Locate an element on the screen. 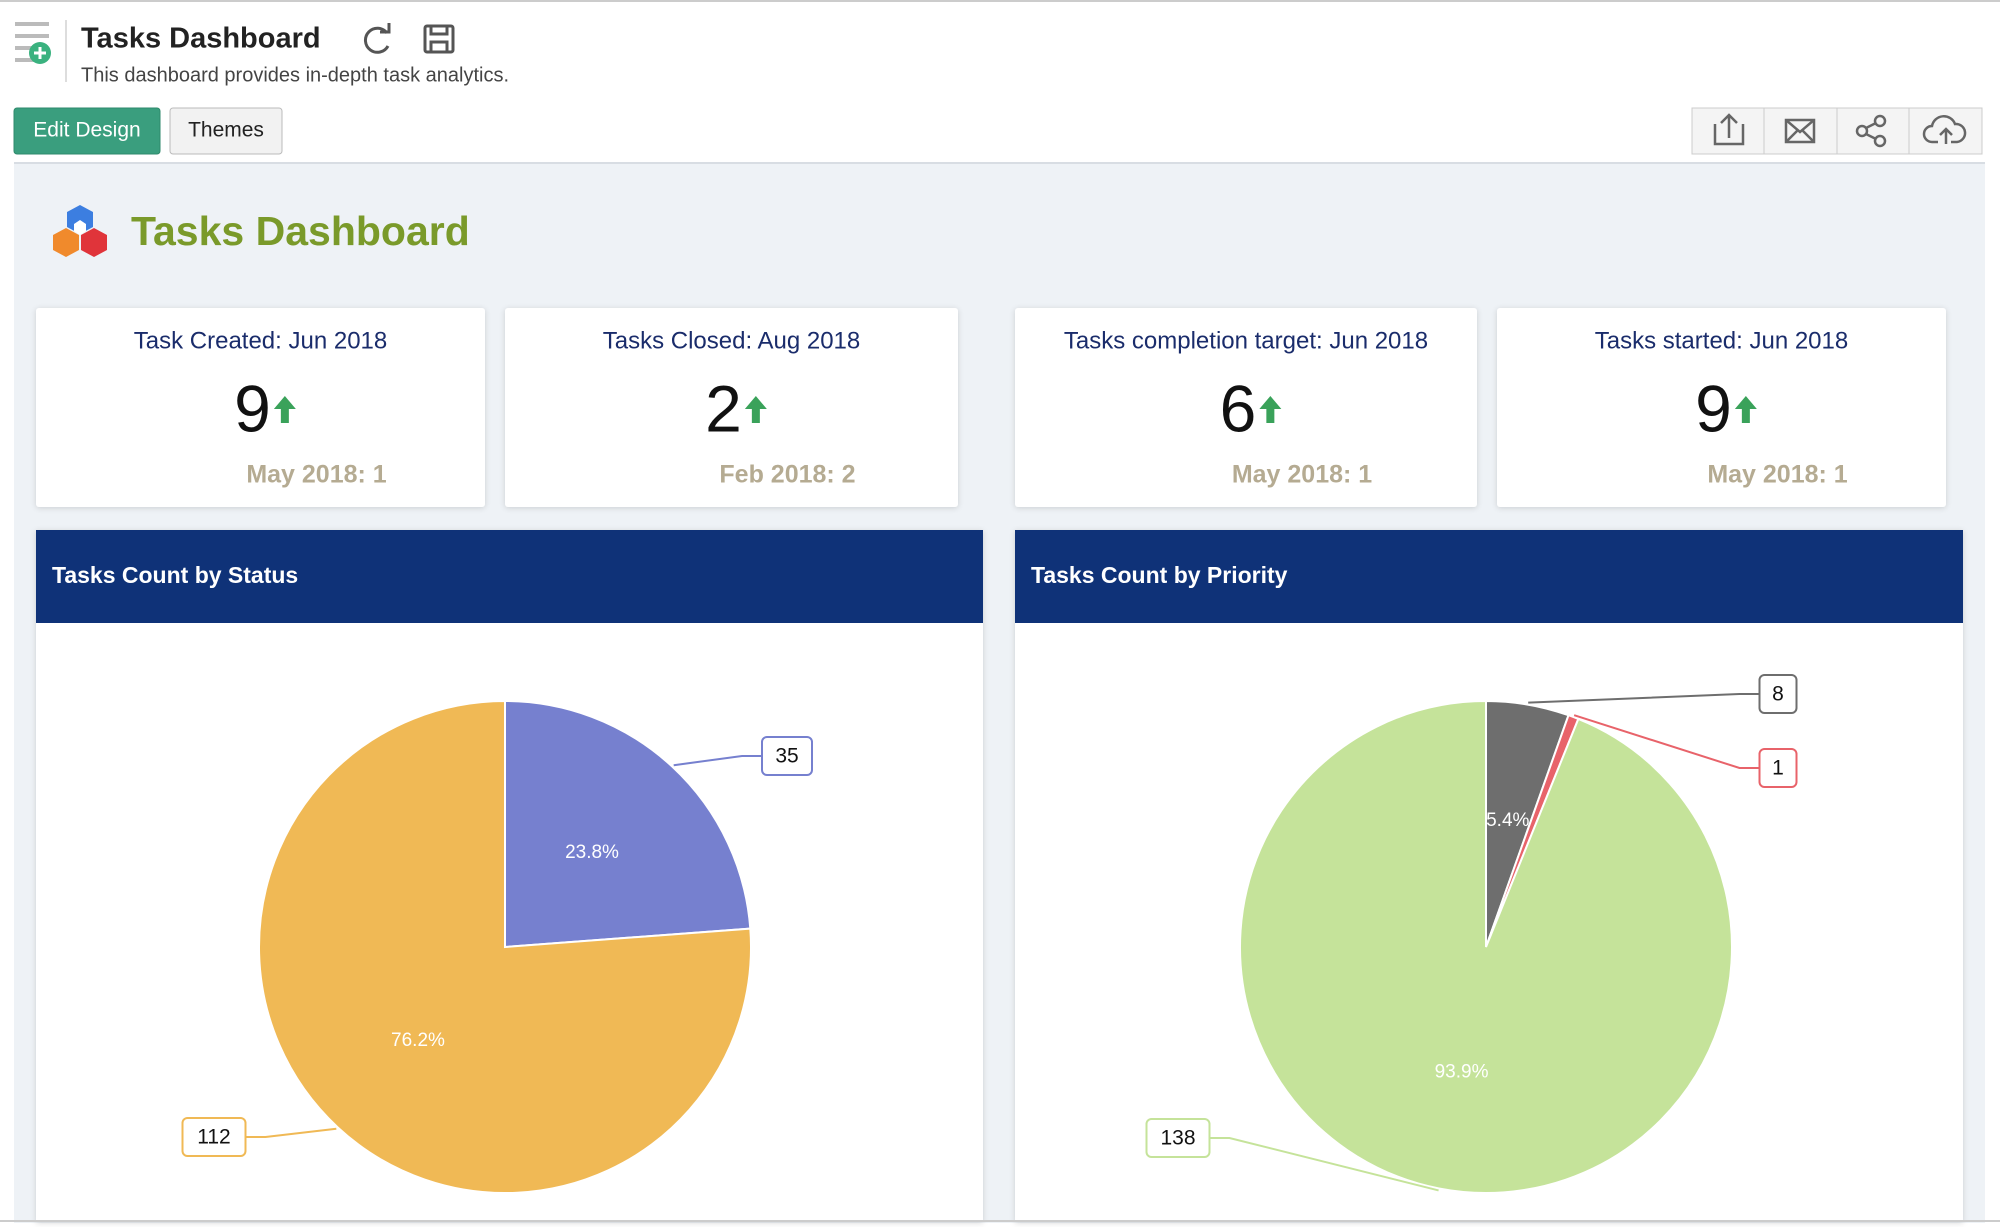 This screenshot has height=1227, width=2000. kpi-comparison: Feb 2018: 2 is located at coordinates (787, 475).